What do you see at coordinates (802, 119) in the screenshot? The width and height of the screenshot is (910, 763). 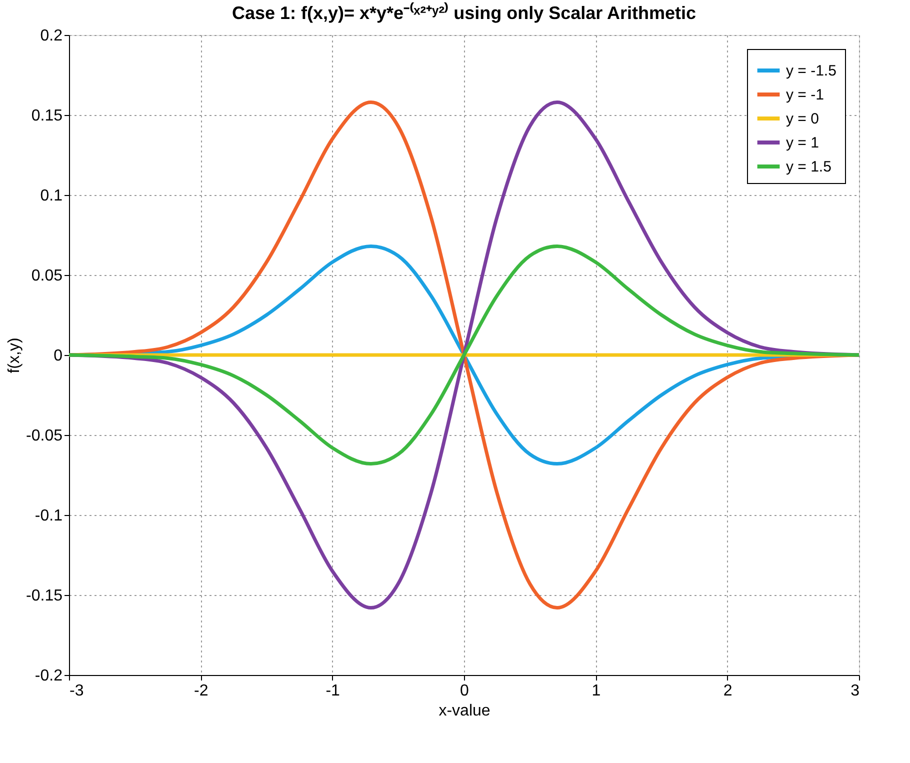 I see `legend-label: y = 0` at bounding box center [802, 119].